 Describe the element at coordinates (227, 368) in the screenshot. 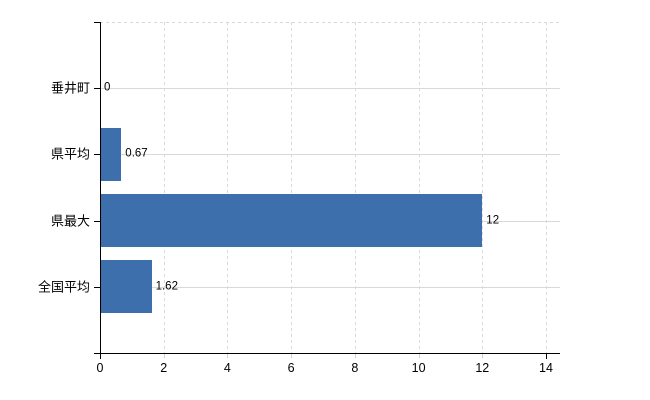

I see `x-tick-label: 4` at that location.